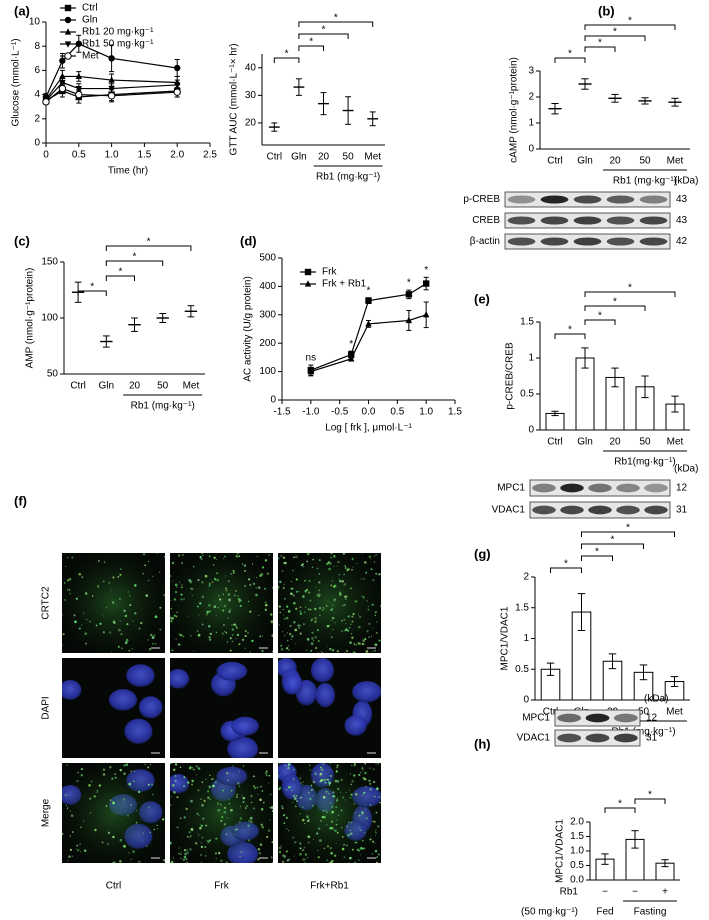  What do you see at coordinates (37, 143) in the screenshot?
I see `y-tick-label: 0` at bounding box center [37, 143].